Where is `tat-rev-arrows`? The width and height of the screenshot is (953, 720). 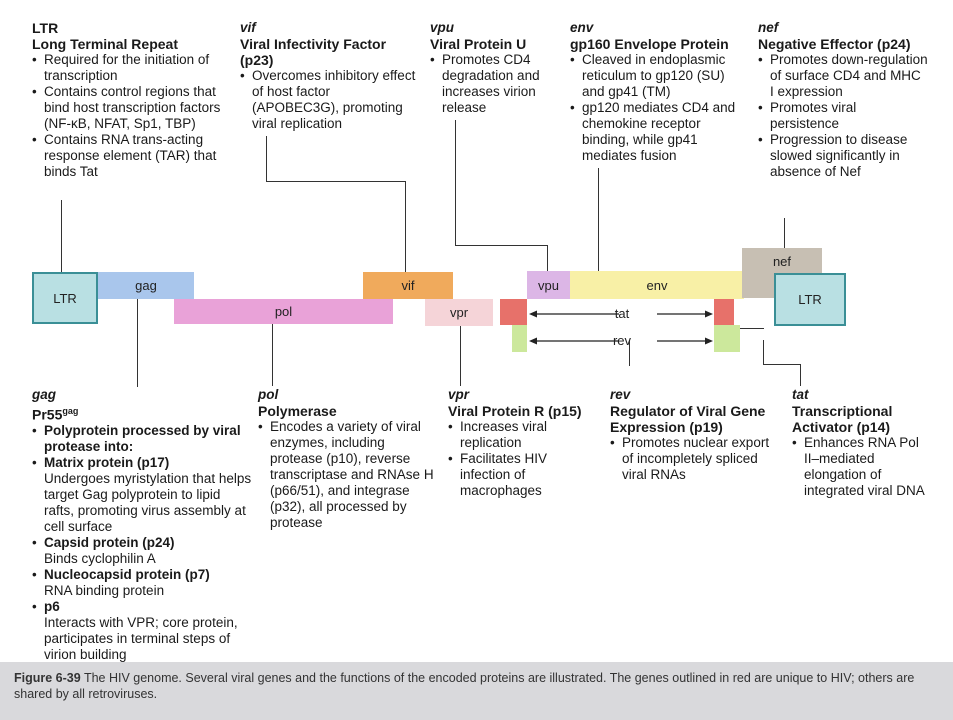 tat-rev-arrows is located at coordinates (621, 327).